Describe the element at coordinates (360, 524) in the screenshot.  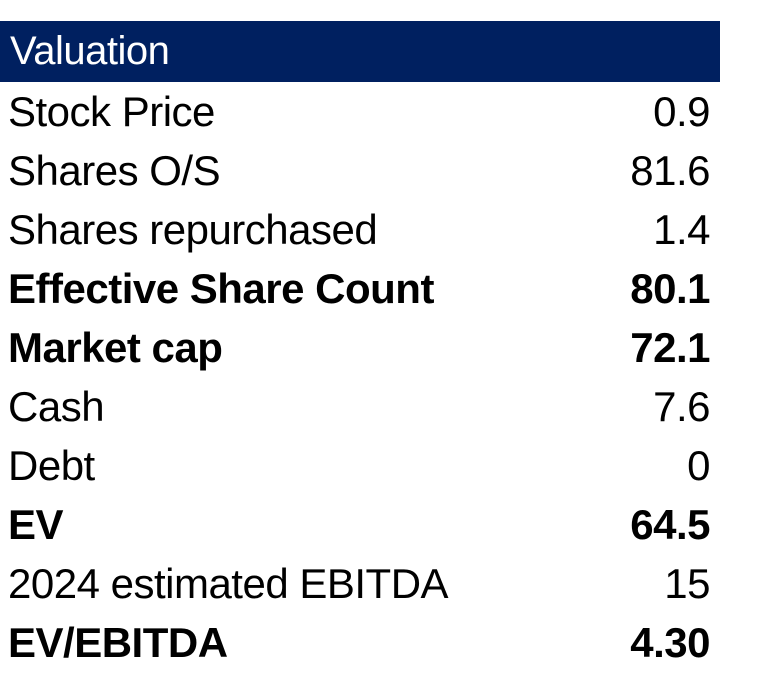
I see `table-row: EV 64.5` at that location.